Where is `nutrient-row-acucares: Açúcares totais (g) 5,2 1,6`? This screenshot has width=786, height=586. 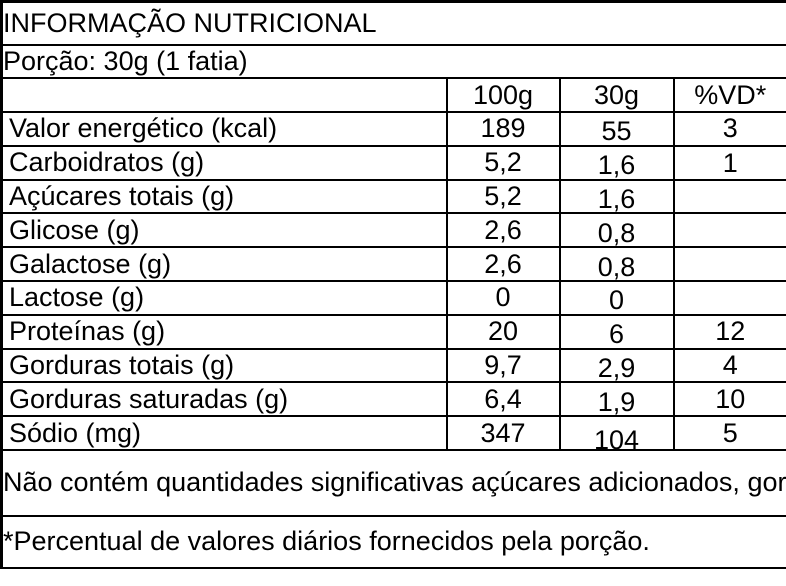 nutrient-row-acucares: Açúcares totais (g) 5,2 1,6 is located at coordinates (393, 196).